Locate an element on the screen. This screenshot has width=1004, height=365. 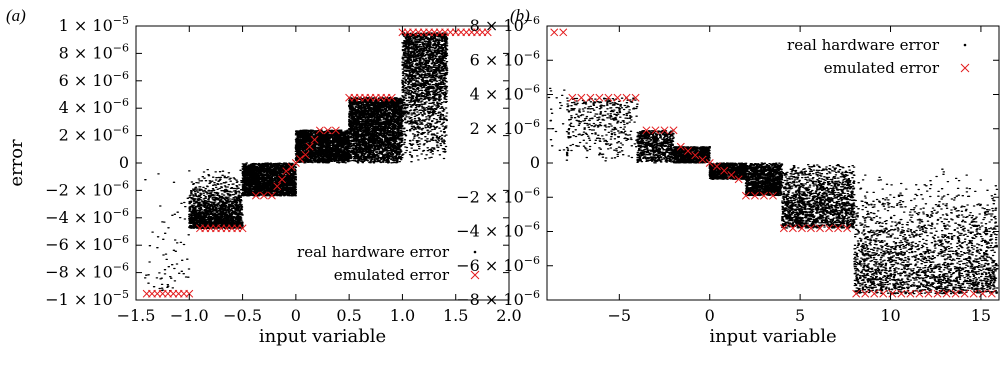
x-axis-label: input variable is located at coordinates (772, 336).